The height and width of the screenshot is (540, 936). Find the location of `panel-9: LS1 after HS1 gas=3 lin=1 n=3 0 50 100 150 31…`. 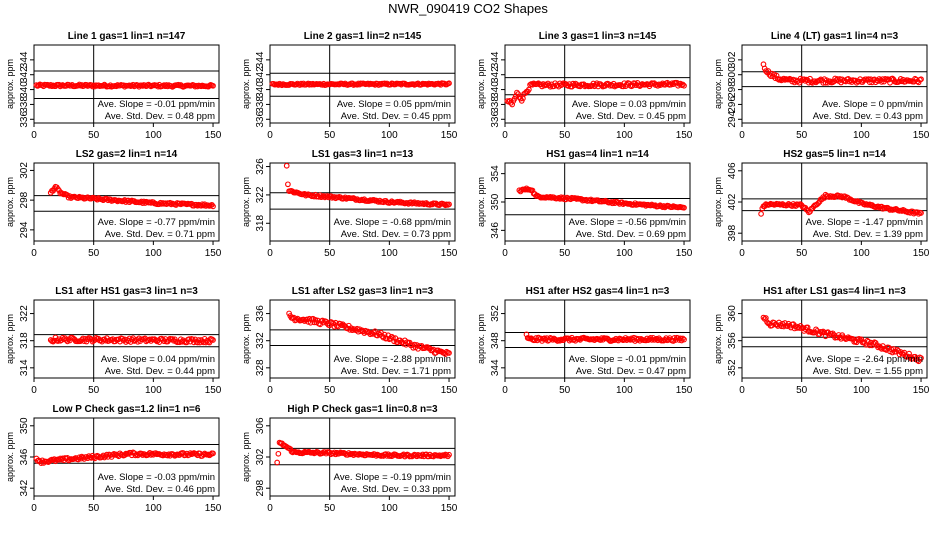

panel-9: LS1 after HS1 gas=3 lin=1 n=3 0 50 100 150 31… is located at coordinates (113, 341).